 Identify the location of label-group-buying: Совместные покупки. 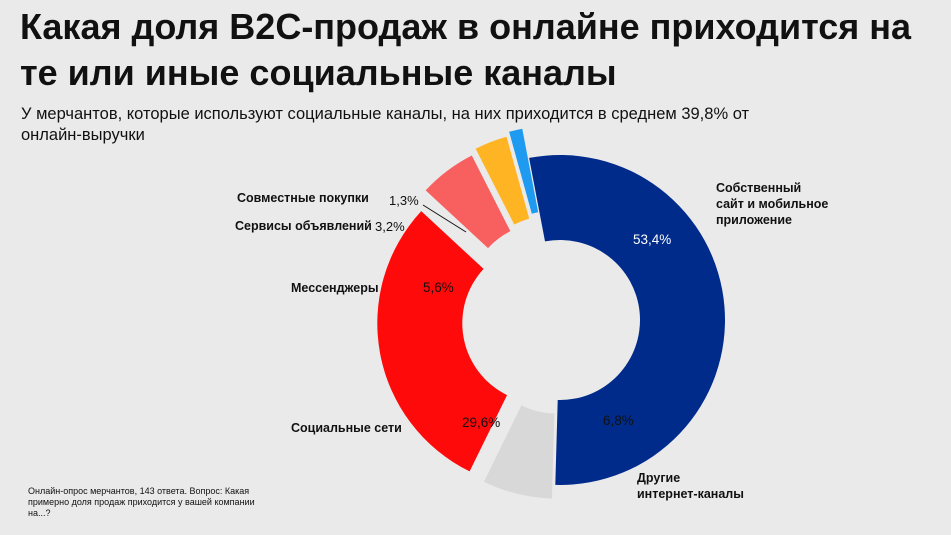
(303, 198).